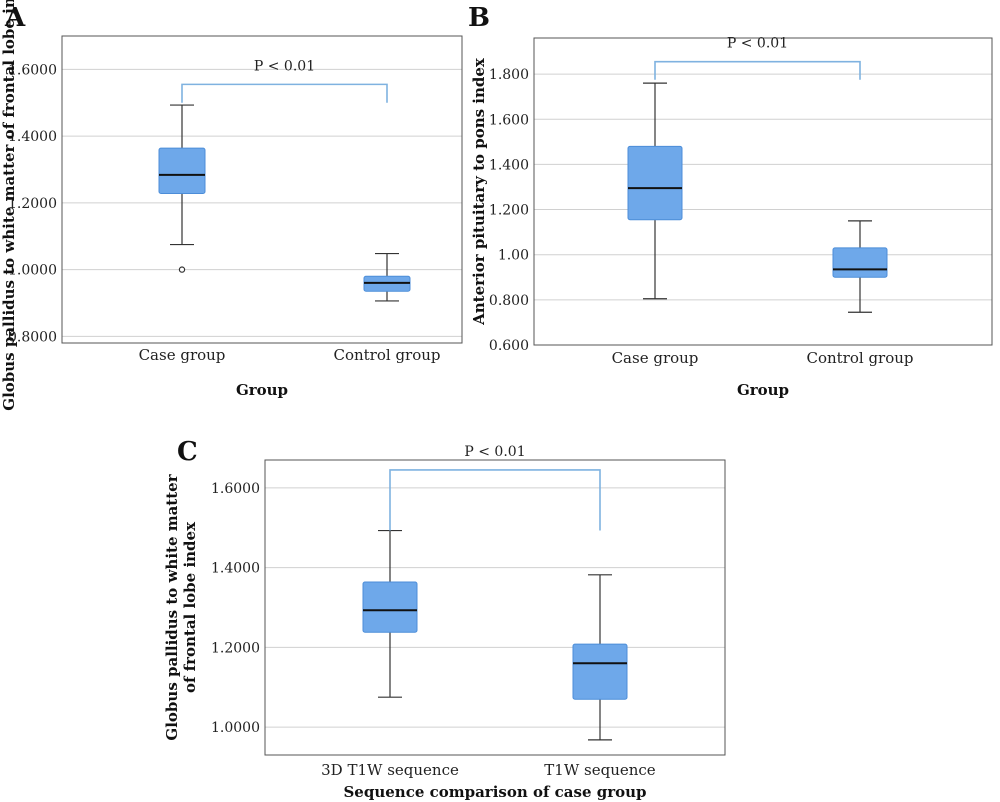 Image resolution: width=1000 pixels, height=802 pixels. Describe the element at coordinates (509, 165) in the screenshot. I see `y-tick-label: 1.400` at that location.